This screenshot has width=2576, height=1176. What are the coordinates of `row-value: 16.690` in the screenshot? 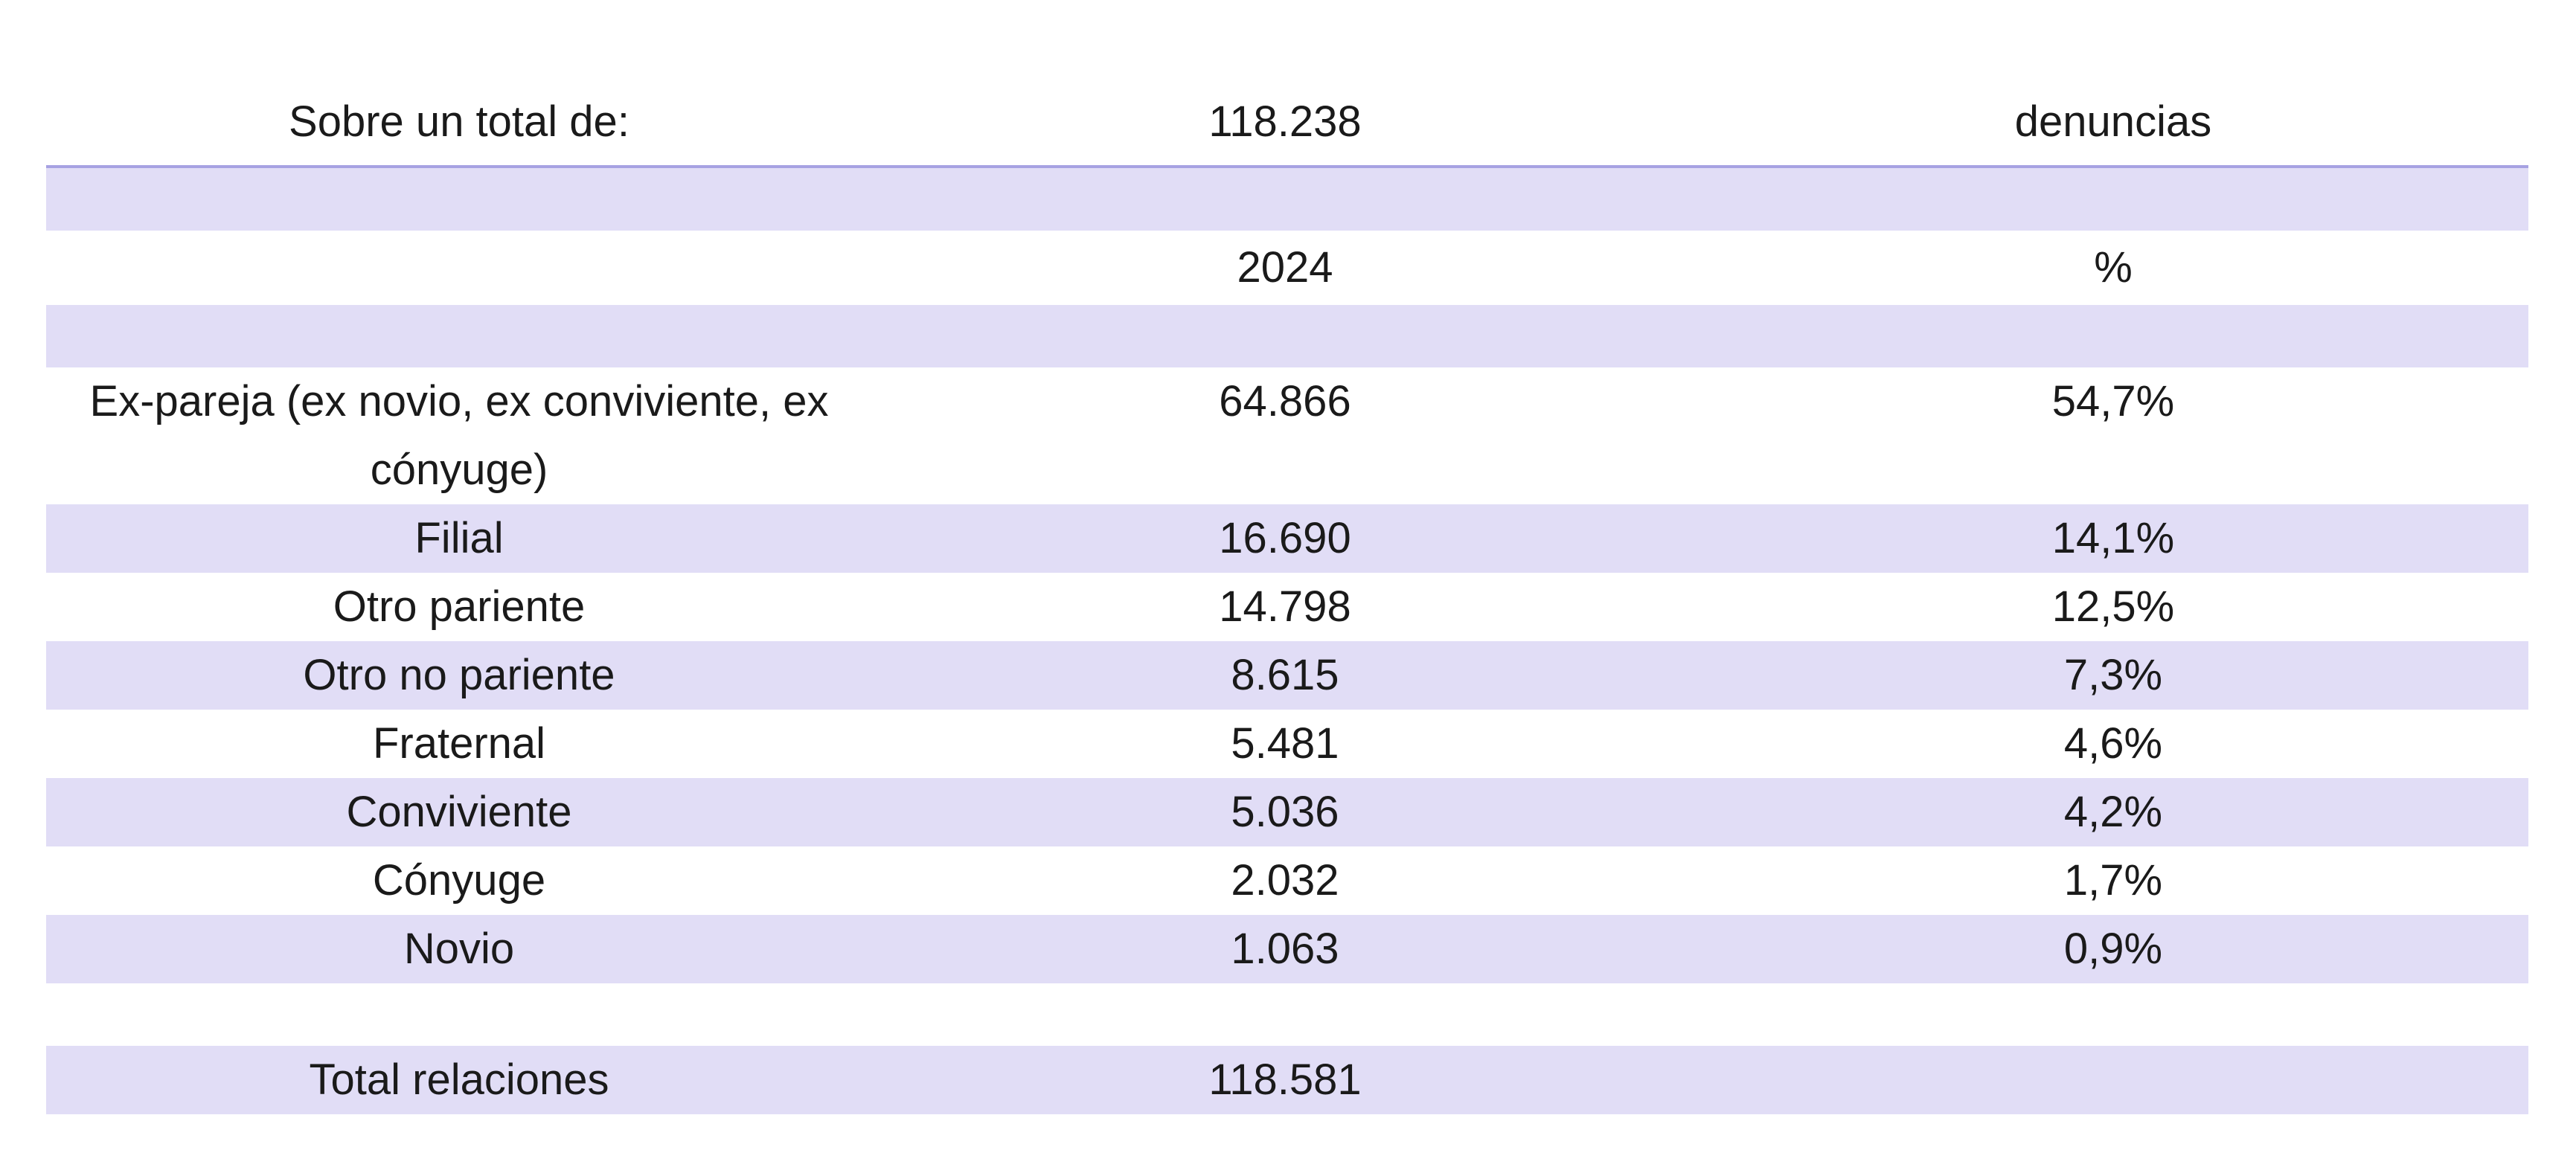 It's located at (1285, 538).